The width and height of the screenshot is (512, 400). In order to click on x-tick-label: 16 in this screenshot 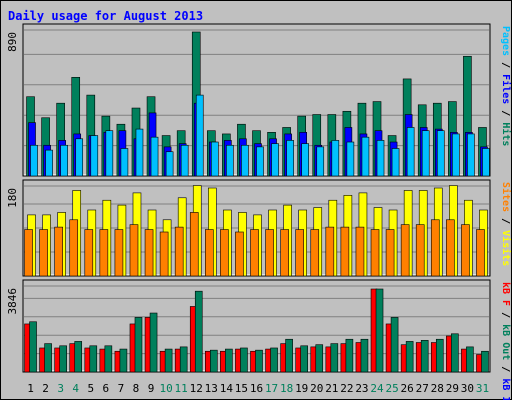, I will do `click(256, 388)`.